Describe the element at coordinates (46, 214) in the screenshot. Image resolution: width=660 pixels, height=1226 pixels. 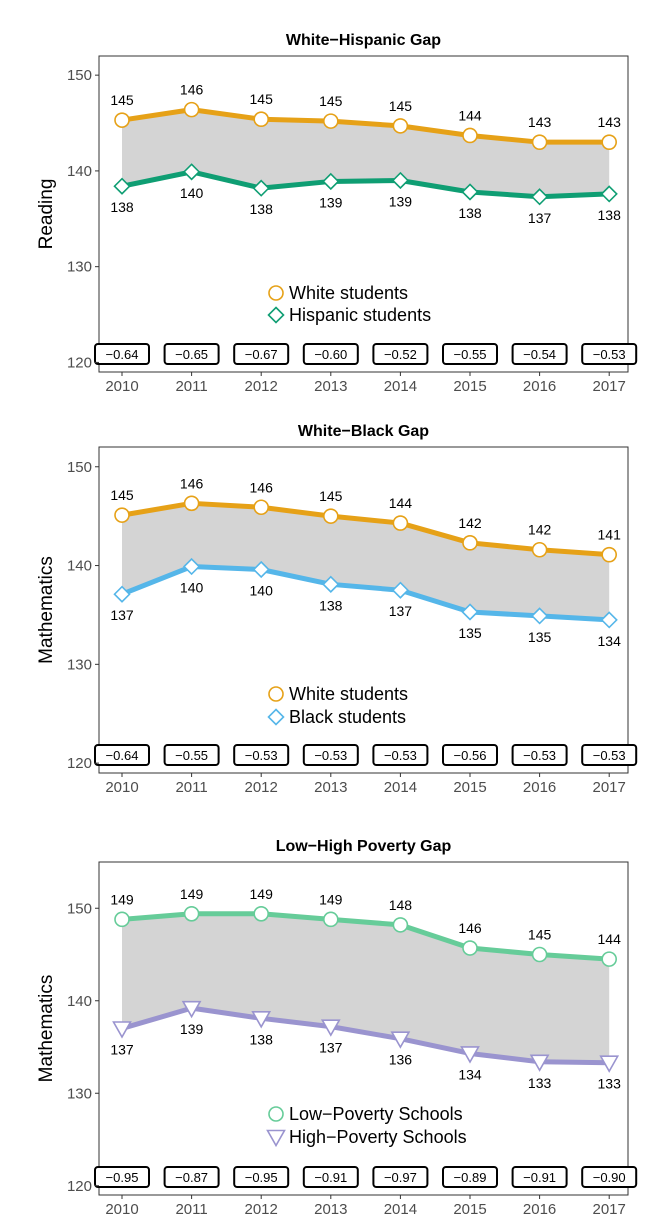
I see `y-axis-label: Reading` at that location.